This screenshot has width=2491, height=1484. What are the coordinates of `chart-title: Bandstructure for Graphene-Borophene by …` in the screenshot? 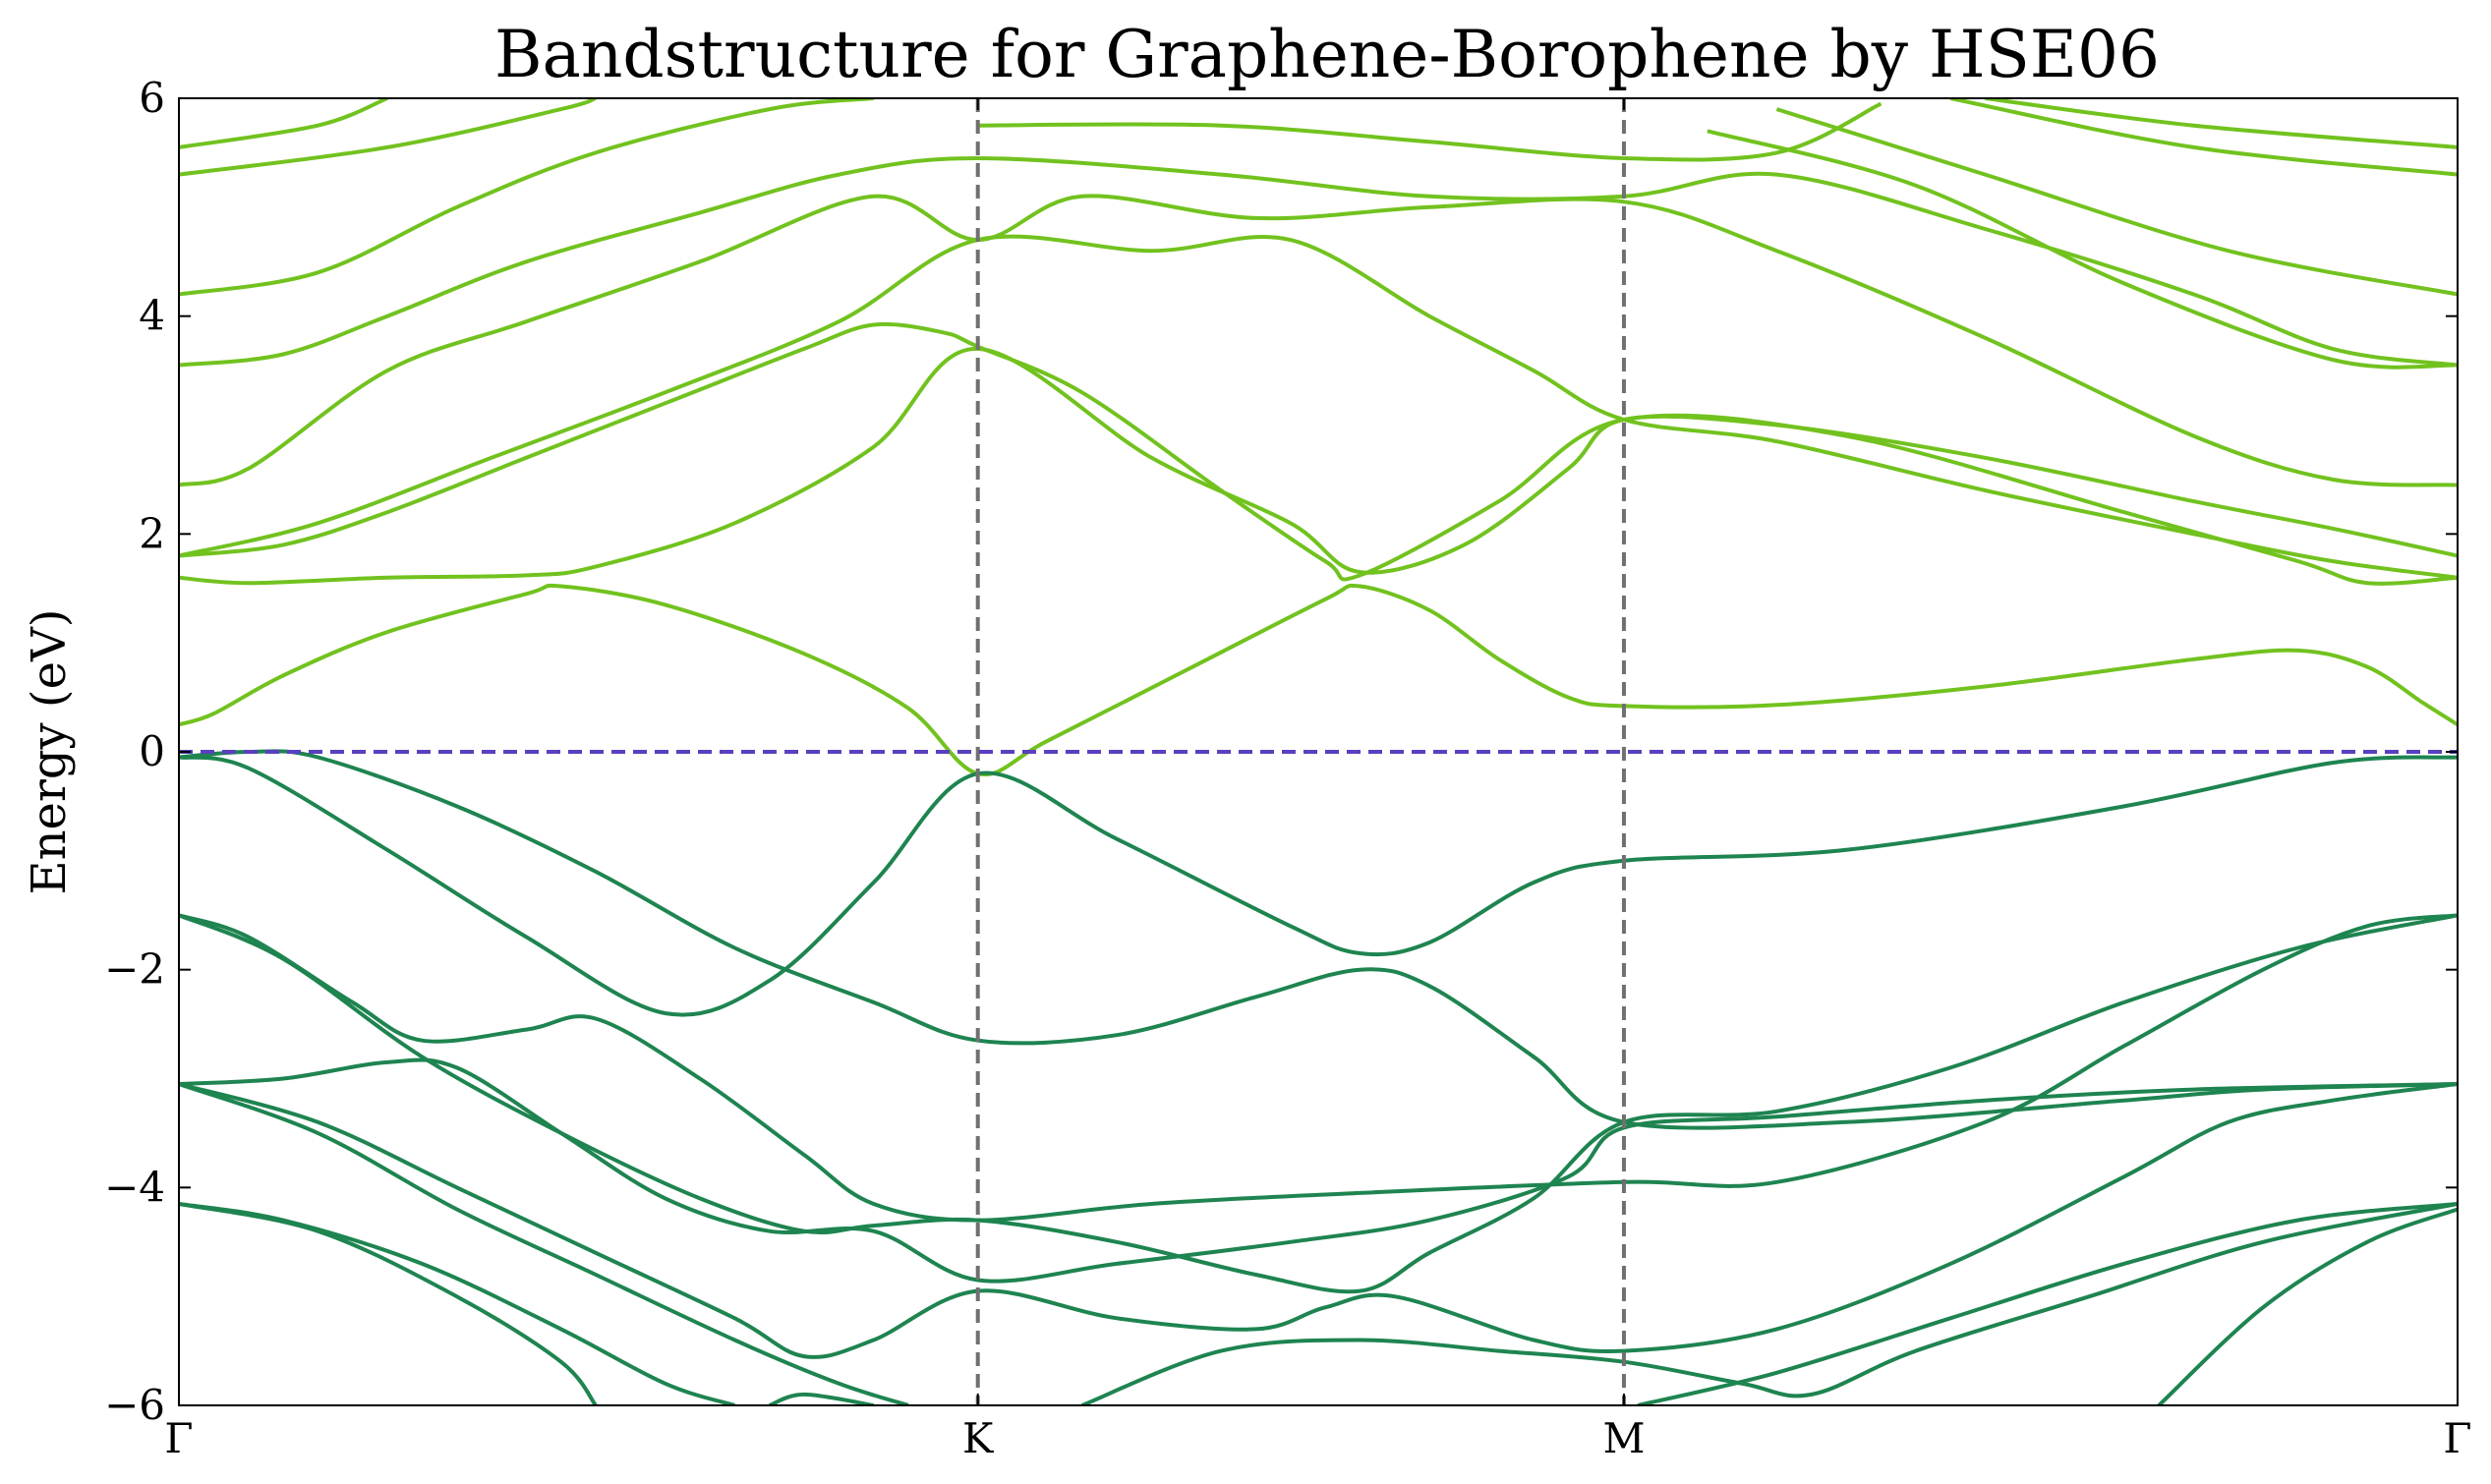 It's located at (1327, 54).